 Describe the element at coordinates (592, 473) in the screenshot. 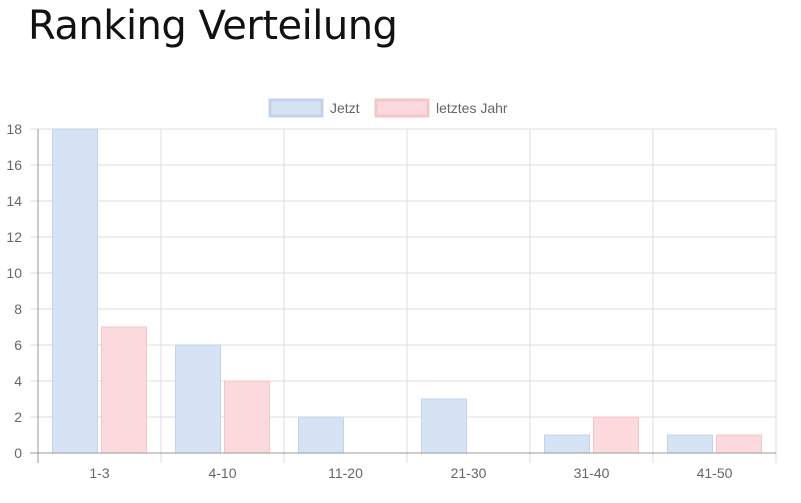

I see `x-tick-label: 31-40` at that location.